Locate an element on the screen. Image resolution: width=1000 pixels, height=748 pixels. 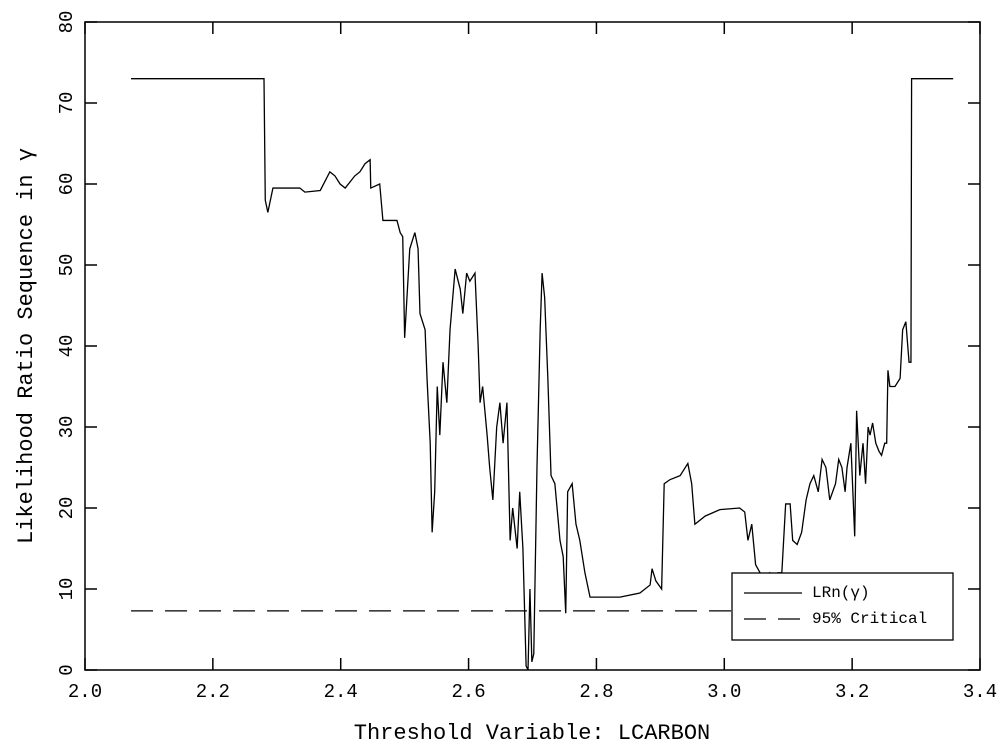
y-tick-label: 80 is located at coordinates (67, 22).